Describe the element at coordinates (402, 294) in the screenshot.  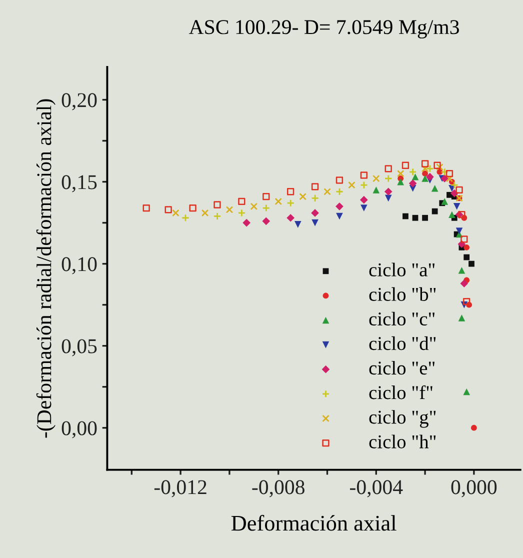
I see `legend-label: ciclo "b"` at that location.